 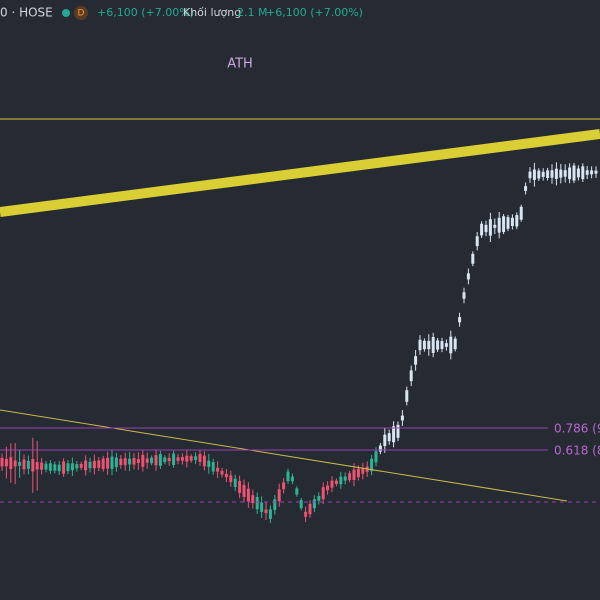 I want to click on ath-annotation: ATH, so click(x=240, y=64).